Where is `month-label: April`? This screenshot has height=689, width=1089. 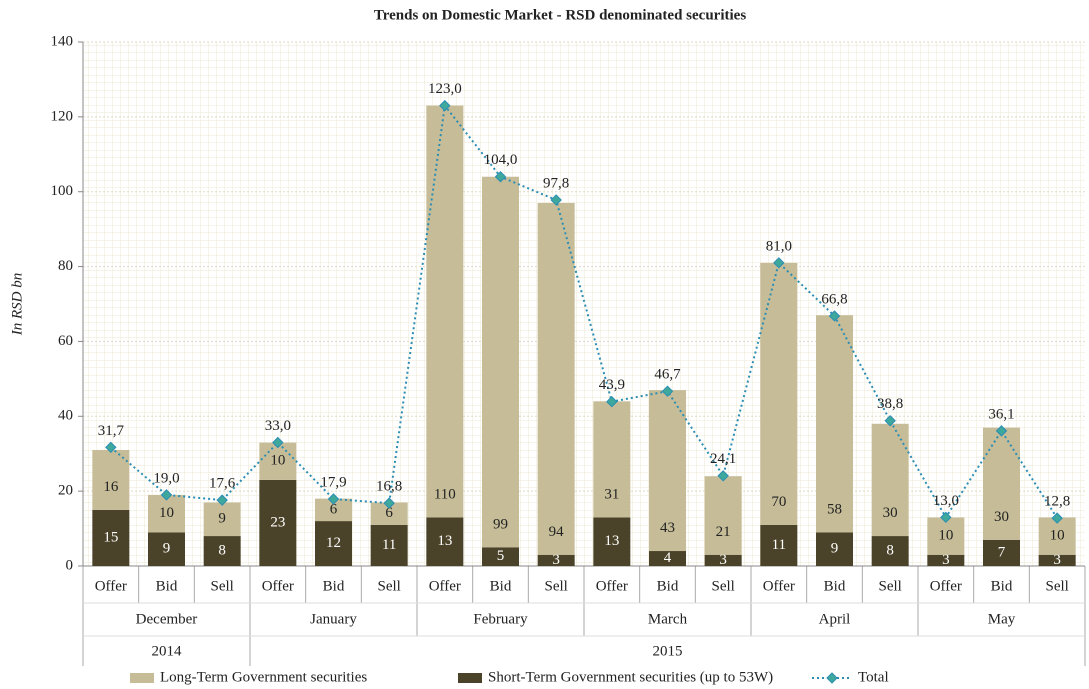 month-label: April is located at coordinates (835, 619).